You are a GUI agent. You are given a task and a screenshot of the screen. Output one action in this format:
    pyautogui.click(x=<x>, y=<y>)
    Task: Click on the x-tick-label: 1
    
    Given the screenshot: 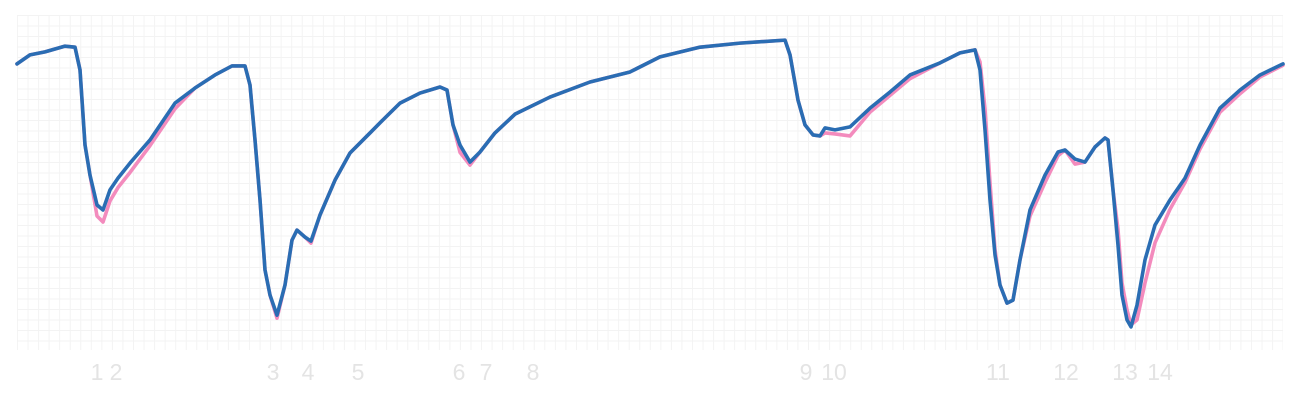 What is the action you would take?
    pyautogui.click(x=97, y=372)
    